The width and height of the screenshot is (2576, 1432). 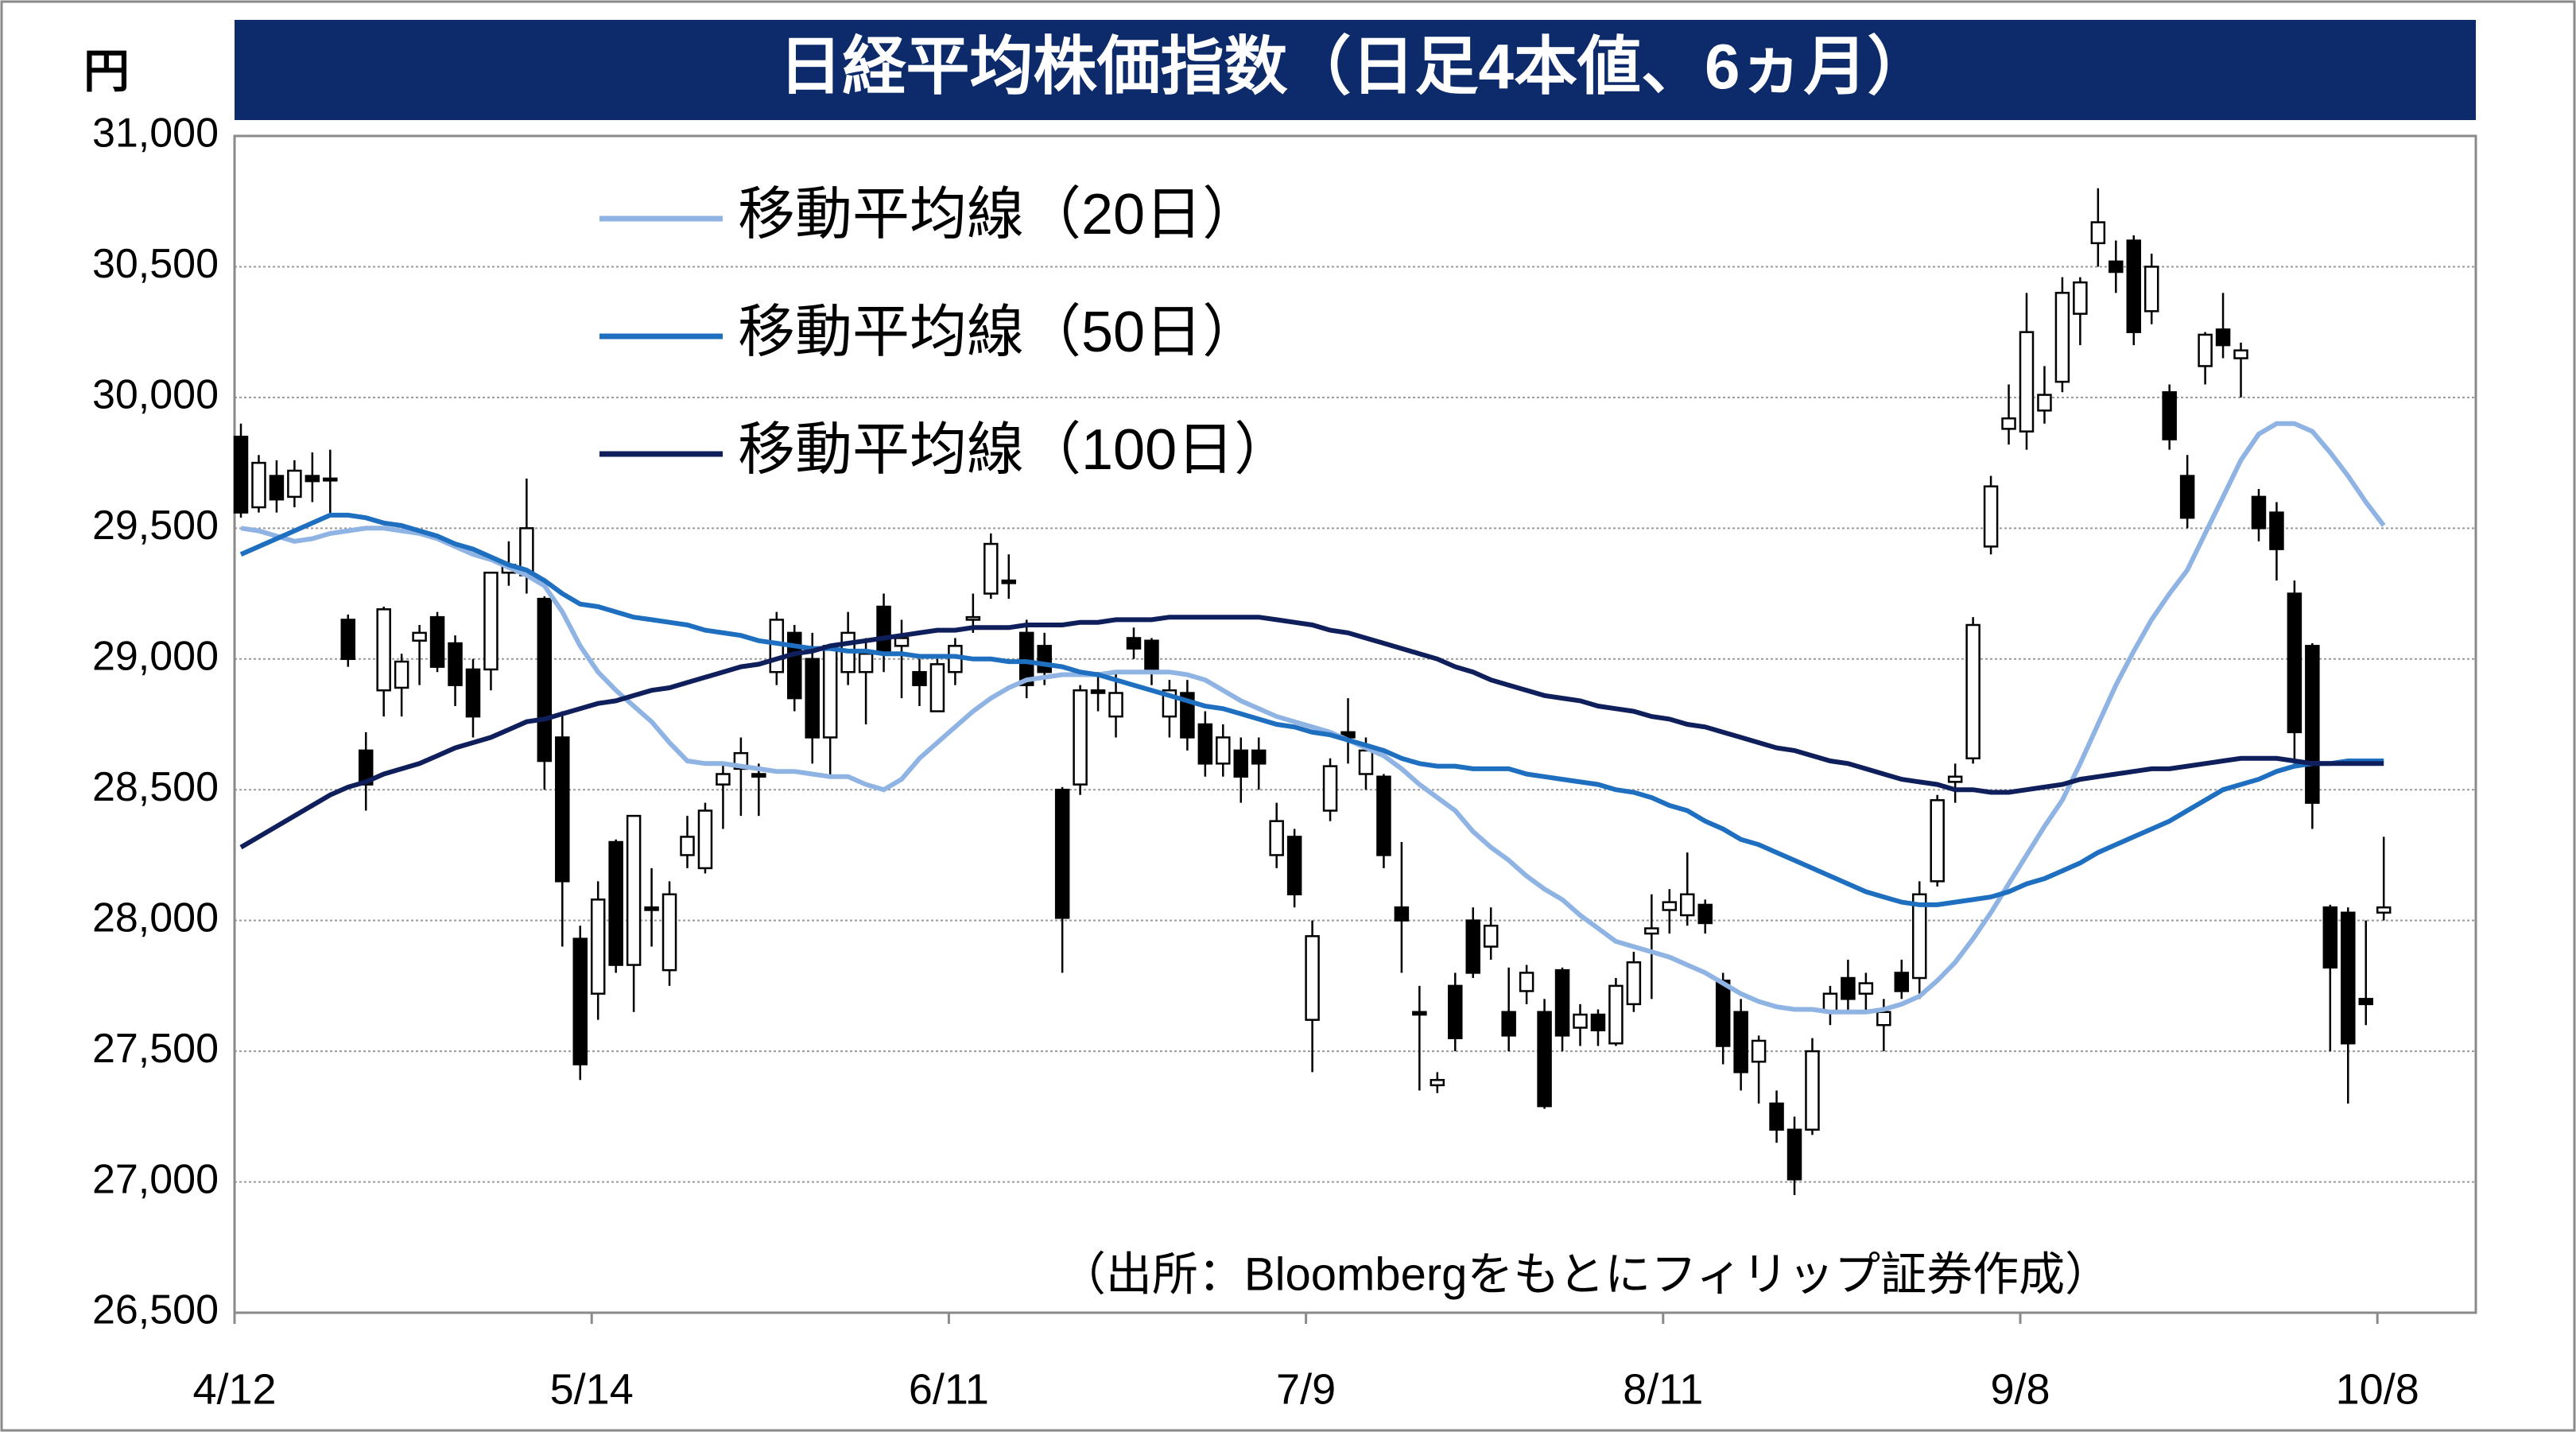 I want to click on x-tick-label: 10/8, so click(x=2377, y=1389).